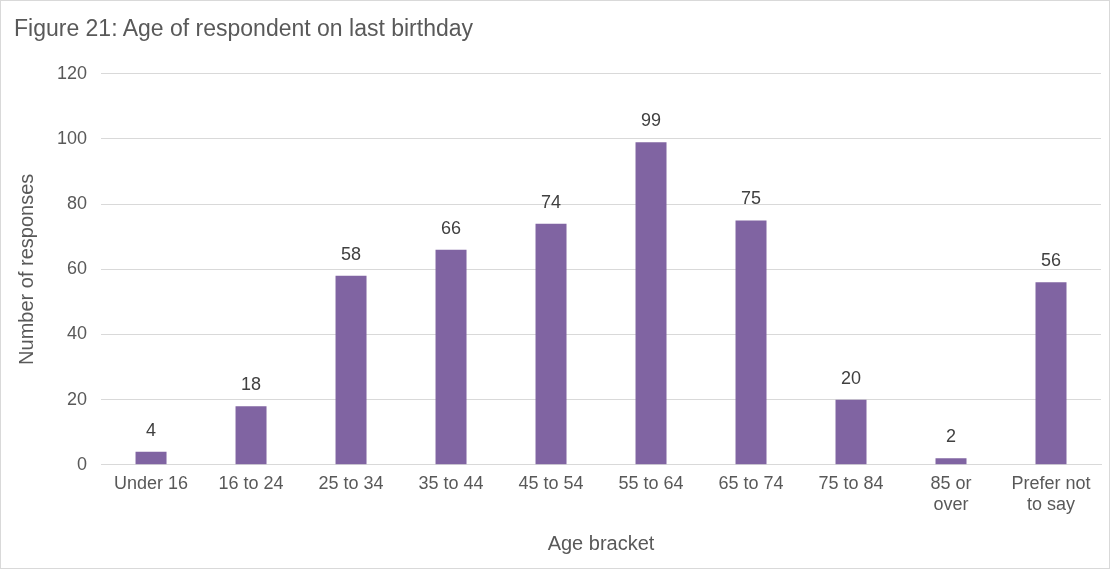 The width and height of the screenshot is (1118, 577). Describe the element at coordinates (72, 137) in the screenshot. I see `y-tick-label: 100` at that location.